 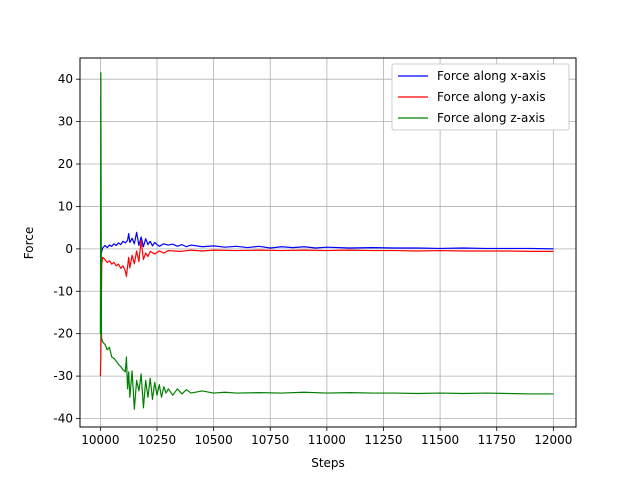 I want to click on x-tick-label: 11500, so click(x=440, y=440).